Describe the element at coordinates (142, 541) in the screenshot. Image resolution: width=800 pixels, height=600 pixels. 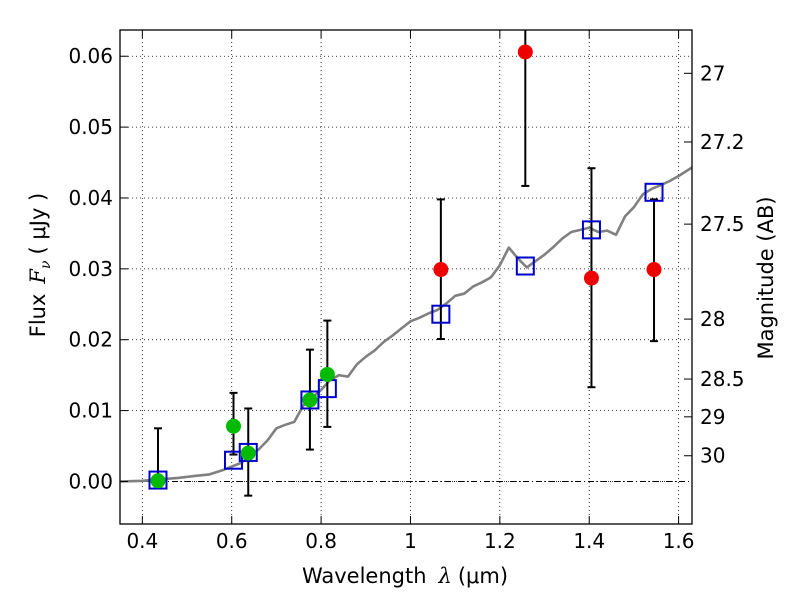
I see `x-tick-label: 0.4` at that location.